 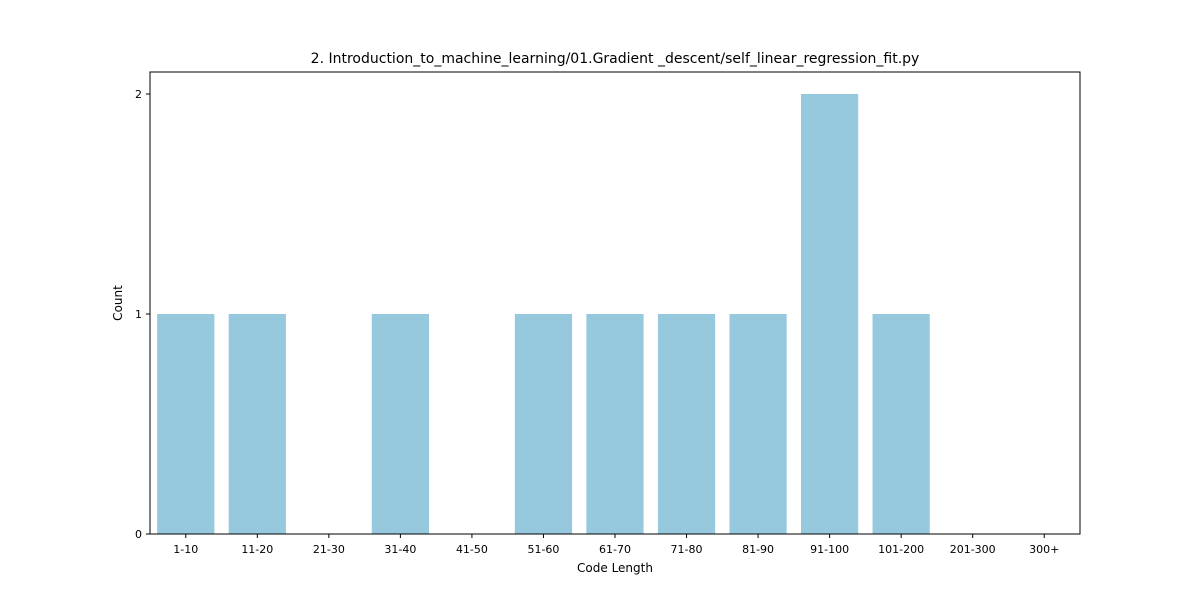 What do you see at coordinates (185, 549) in the screenshot?
I see `x-tick-label: 1-10` at bounding box center [185, 549].